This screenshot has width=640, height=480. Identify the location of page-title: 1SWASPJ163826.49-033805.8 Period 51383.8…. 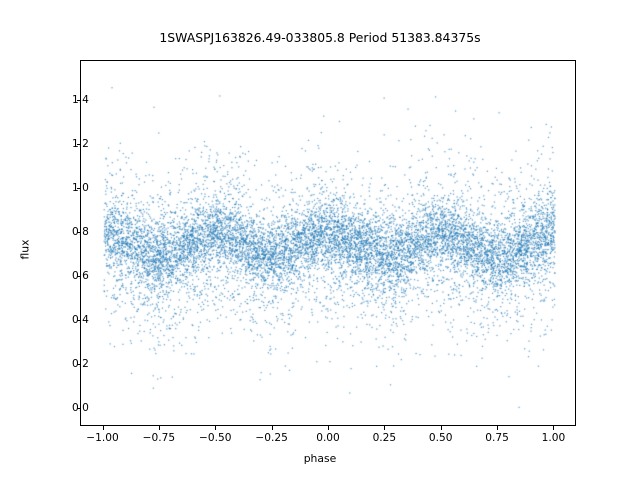
(320, 37).